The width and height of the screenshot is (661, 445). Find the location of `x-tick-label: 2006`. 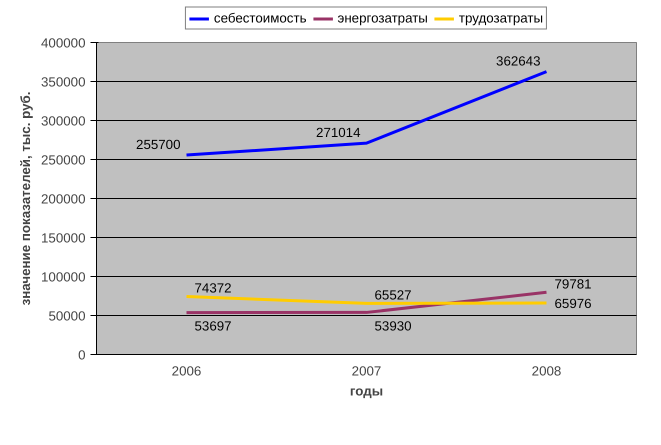

x-tick-label: 2006 is located at coordinates (187, 371).